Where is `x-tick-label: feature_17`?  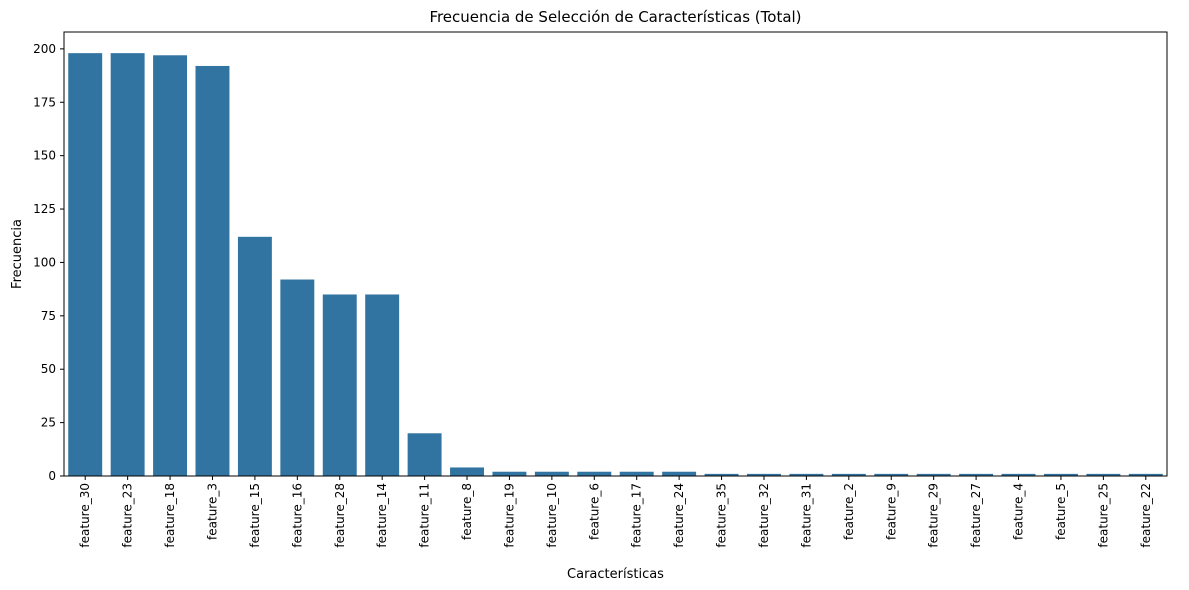
x-tick-label: feature_17 is located at coordinates (637, 515).